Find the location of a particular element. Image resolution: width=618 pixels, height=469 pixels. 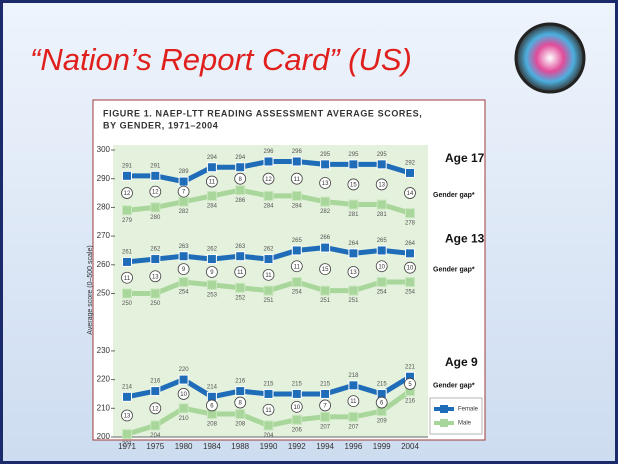

y-tick-label: 290 is located at coordinates (104, 178).